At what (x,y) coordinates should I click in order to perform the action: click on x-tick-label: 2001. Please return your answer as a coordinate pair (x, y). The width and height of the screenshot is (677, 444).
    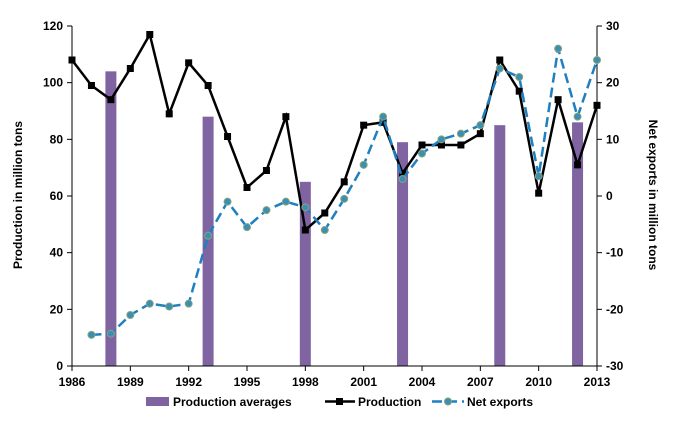
    Looking at the image, I should click on (363, 382).